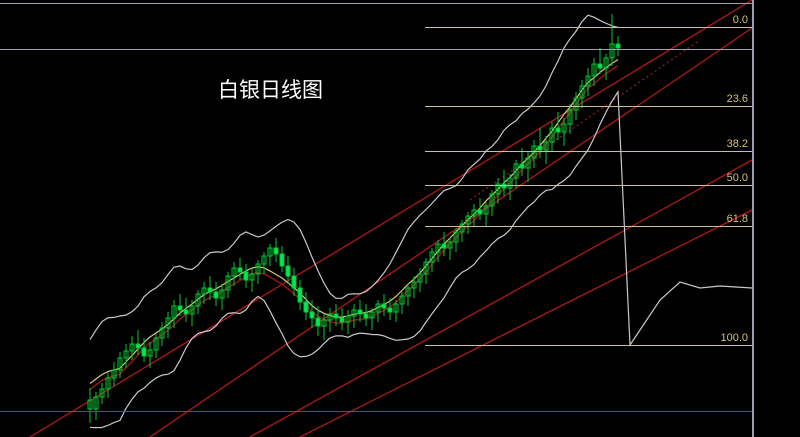  Describe the element at coordinates (737, 178) in the screenshot. I see `fibonacci-level-label: 50.0` at that location.